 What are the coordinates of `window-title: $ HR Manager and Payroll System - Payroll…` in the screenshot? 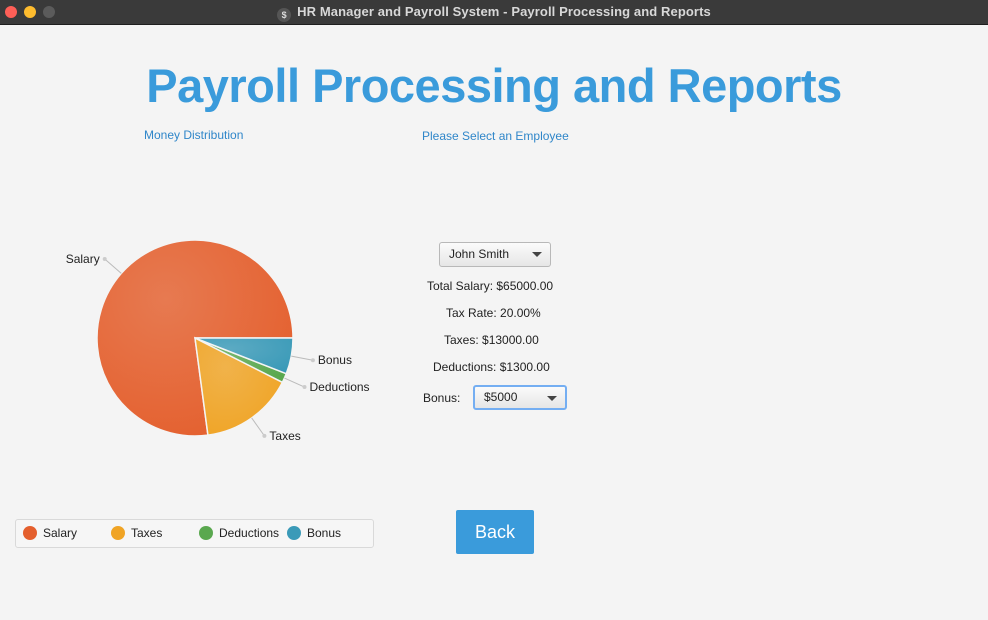 It's located at (494, 13).